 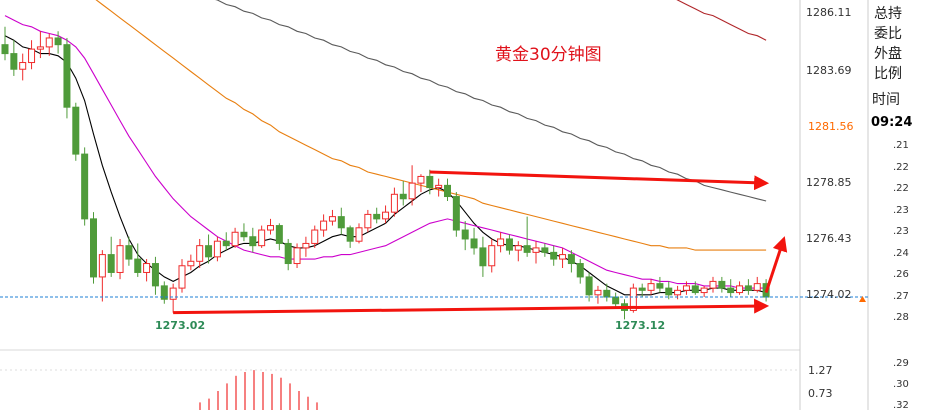 What do you see at coordinates (888, 53) in the screenshot?
I see `side-header-outer: 外盘` at bounding box center [888, 53].